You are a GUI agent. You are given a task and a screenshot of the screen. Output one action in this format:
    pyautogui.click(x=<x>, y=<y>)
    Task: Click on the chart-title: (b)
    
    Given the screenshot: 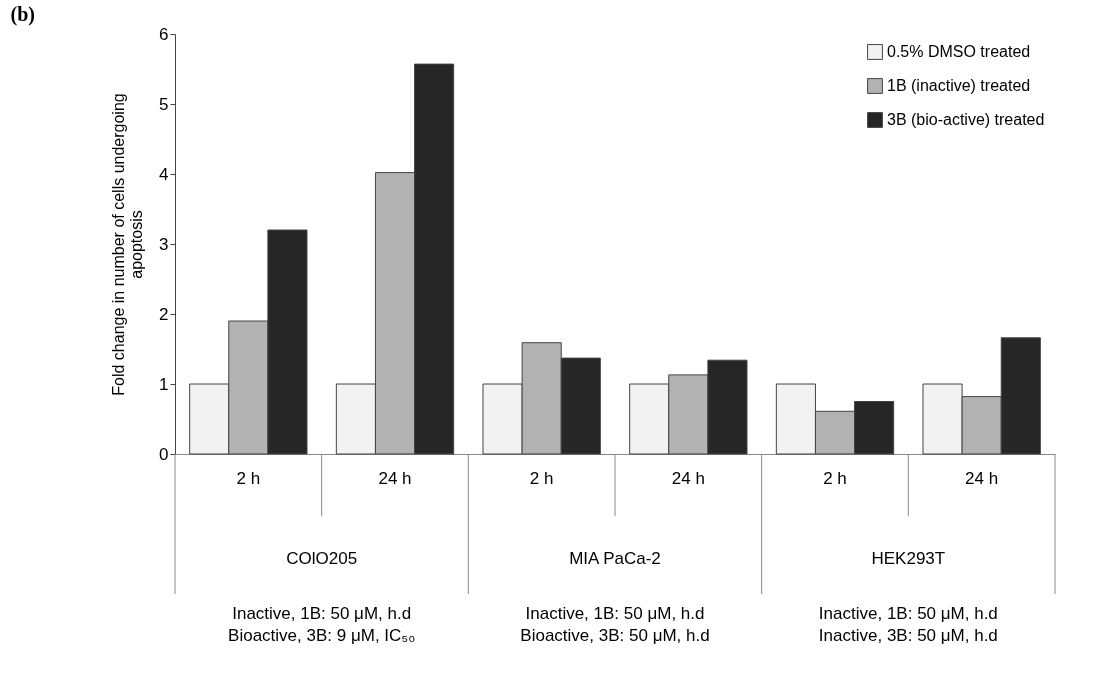 What is the action you would take?
    pyautogui.click(x=22, y=14)
    